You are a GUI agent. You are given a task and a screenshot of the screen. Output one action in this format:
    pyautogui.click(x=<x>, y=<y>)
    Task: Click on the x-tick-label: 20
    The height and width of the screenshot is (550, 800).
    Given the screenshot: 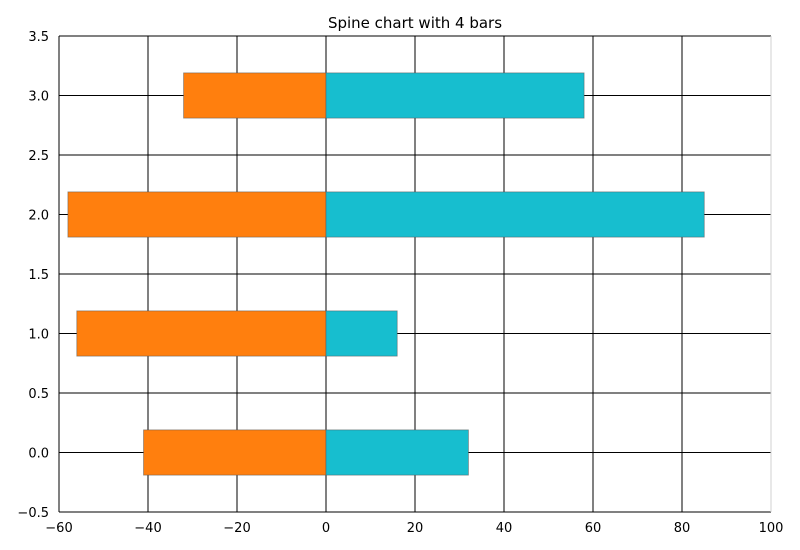 What is the action you would take?
    pyautogui.click(x=415, y=528)
    